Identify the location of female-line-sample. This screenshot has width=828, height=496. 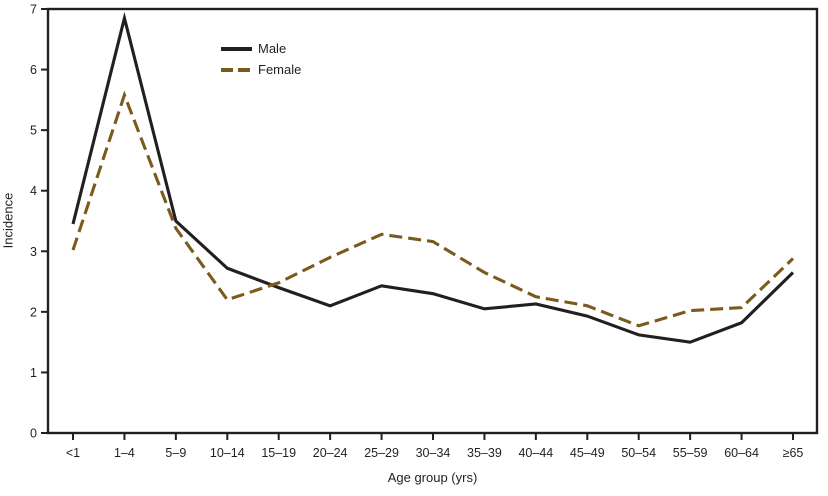
(236, 69).